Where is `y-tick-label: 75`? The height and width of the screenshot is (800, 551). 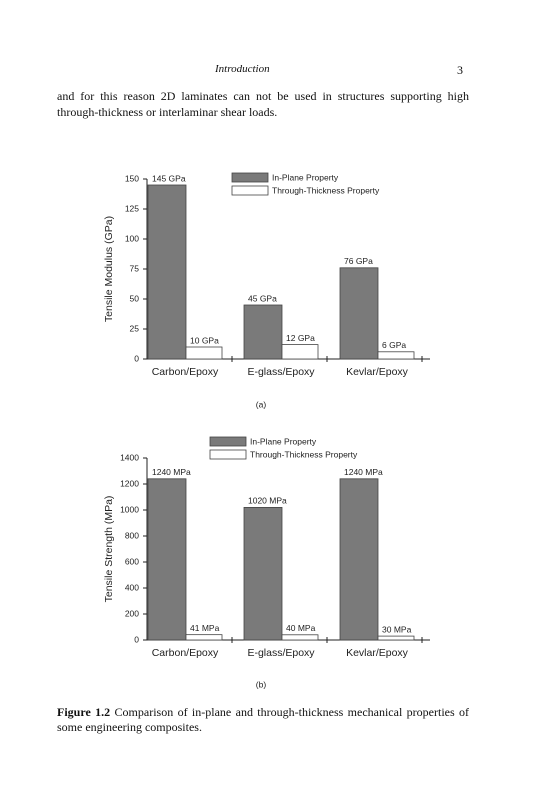
y-tick-label: 75 is located at coordinates (135, 268).